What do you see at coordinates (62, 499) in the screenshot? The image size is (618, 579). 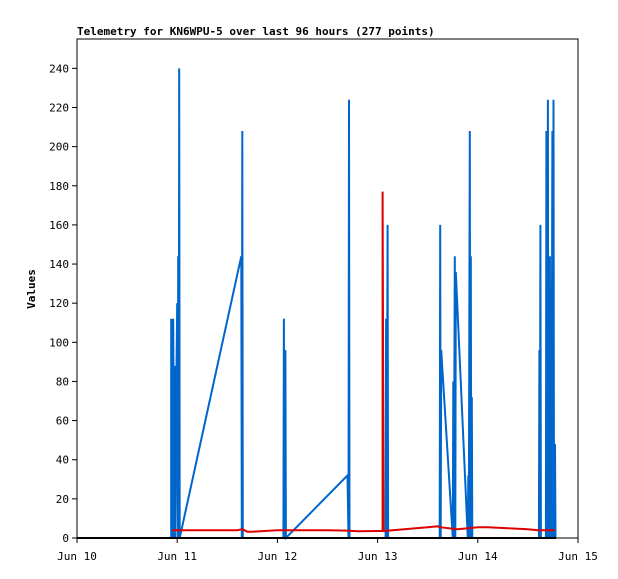 I see `y-tick-label: 20` at bounding box center [62, 499].